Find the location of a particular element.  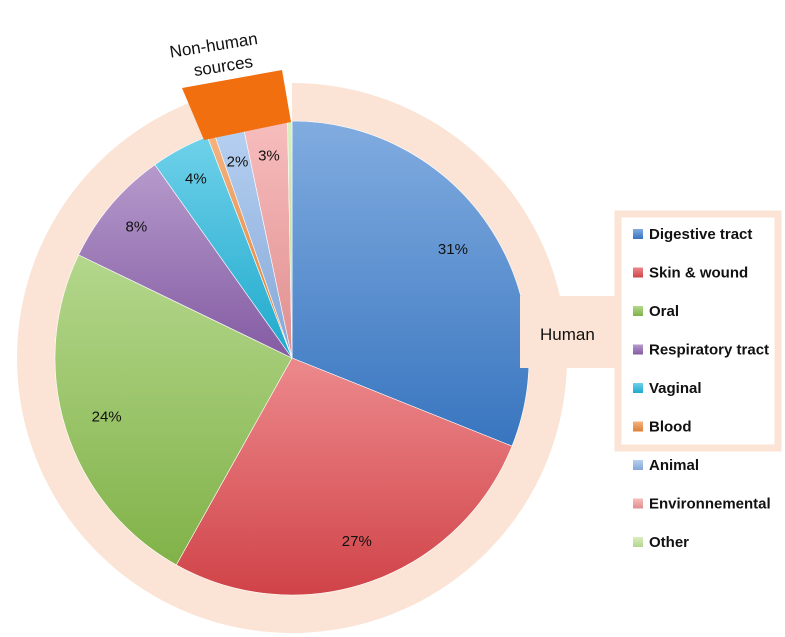

legend-swatch-environnemental is located at coordinates (638, 503).